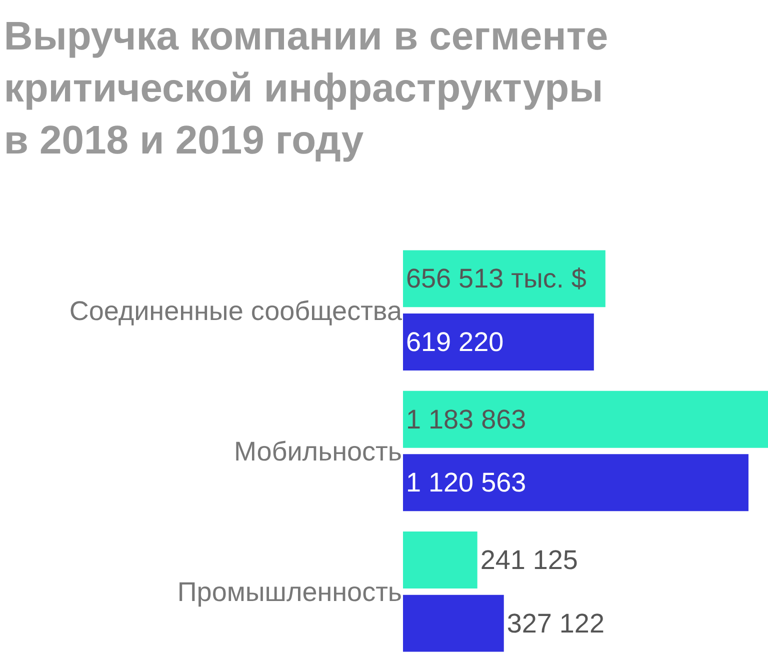 This screenshot has width=768, height=662. What do you see at coordinates (496, 279) in the screenshot?
I see `data-label: 656 513 тыс. $` at bounding box center [496, 279].